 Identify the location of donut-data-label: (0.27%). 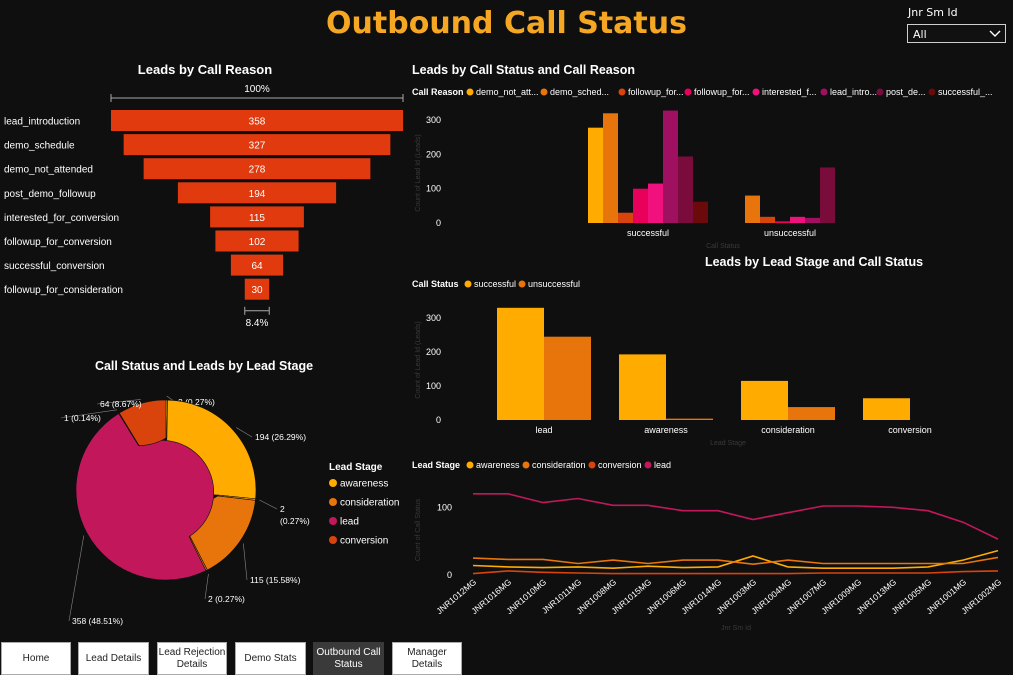
(295, 521).